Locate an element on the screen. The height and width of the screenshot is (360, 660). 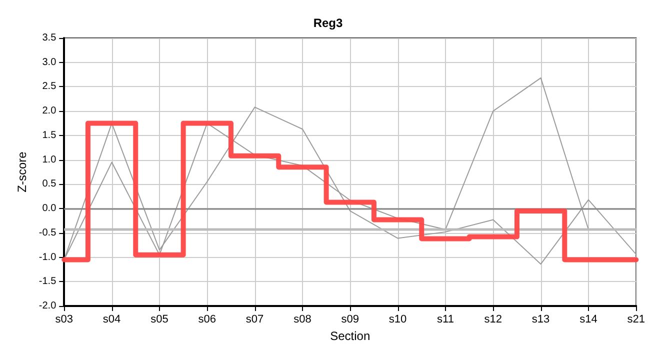
y-tick-label: -1.5 is located at coordinates (47, 282).